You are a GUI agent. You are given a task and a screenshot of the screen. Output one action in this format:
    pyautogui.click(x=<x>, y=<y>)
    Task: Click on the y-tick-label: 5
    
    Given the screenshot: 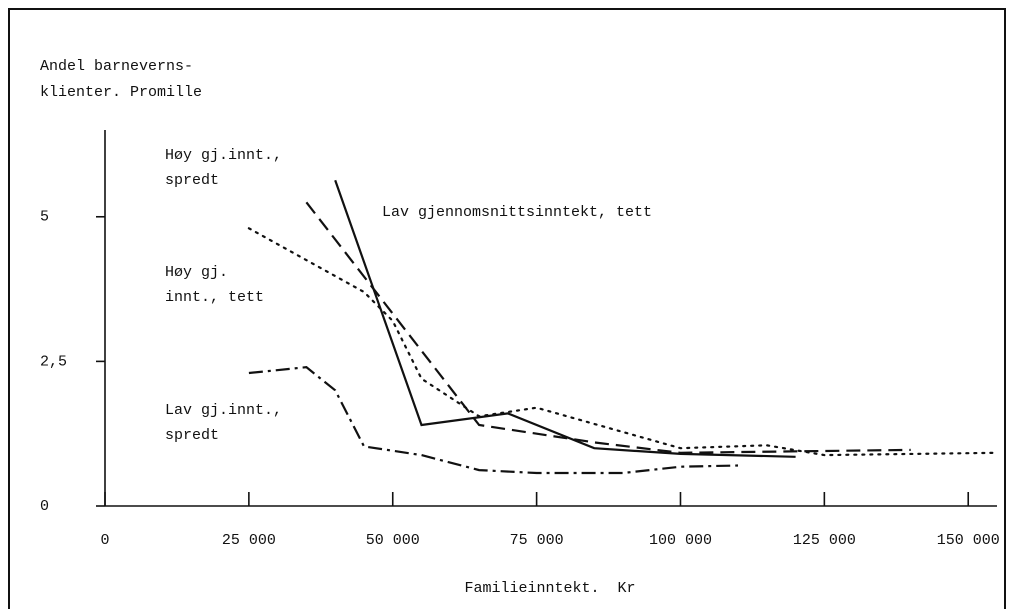 What is the action you would take?
    pyautogui.click(x=44, y=217)
    